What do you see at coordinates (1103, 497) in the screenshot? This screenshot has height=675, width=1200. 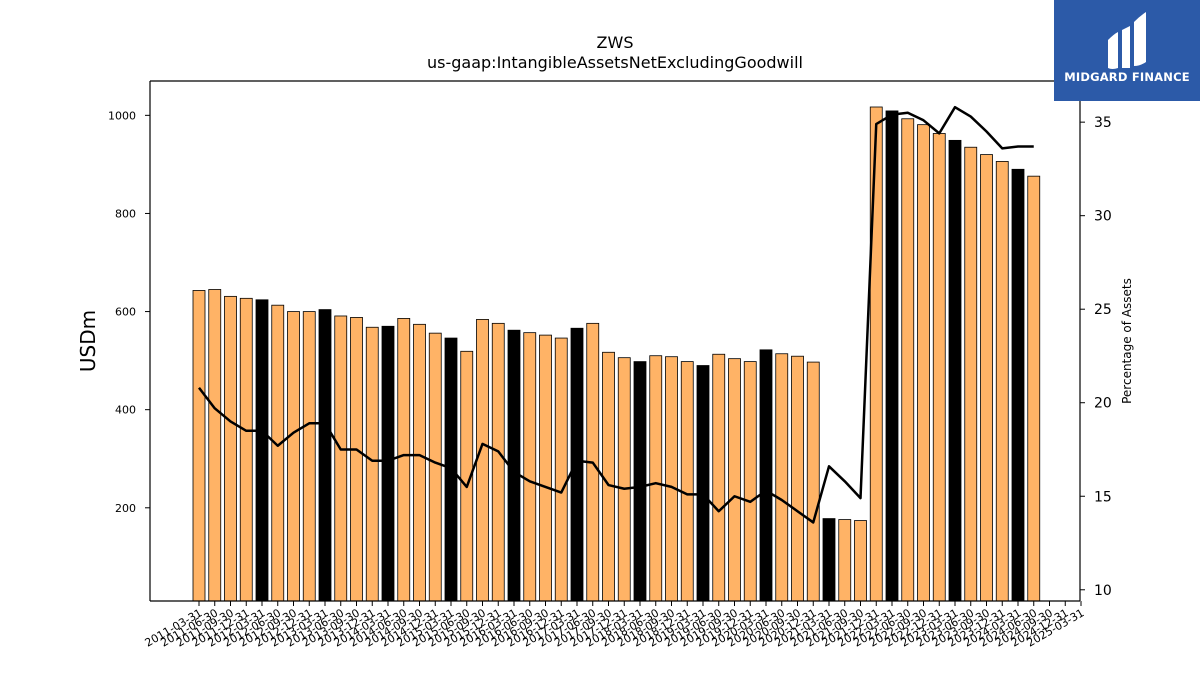 I see `y2-tick-label: 15` at bounding box center [1103, 497].